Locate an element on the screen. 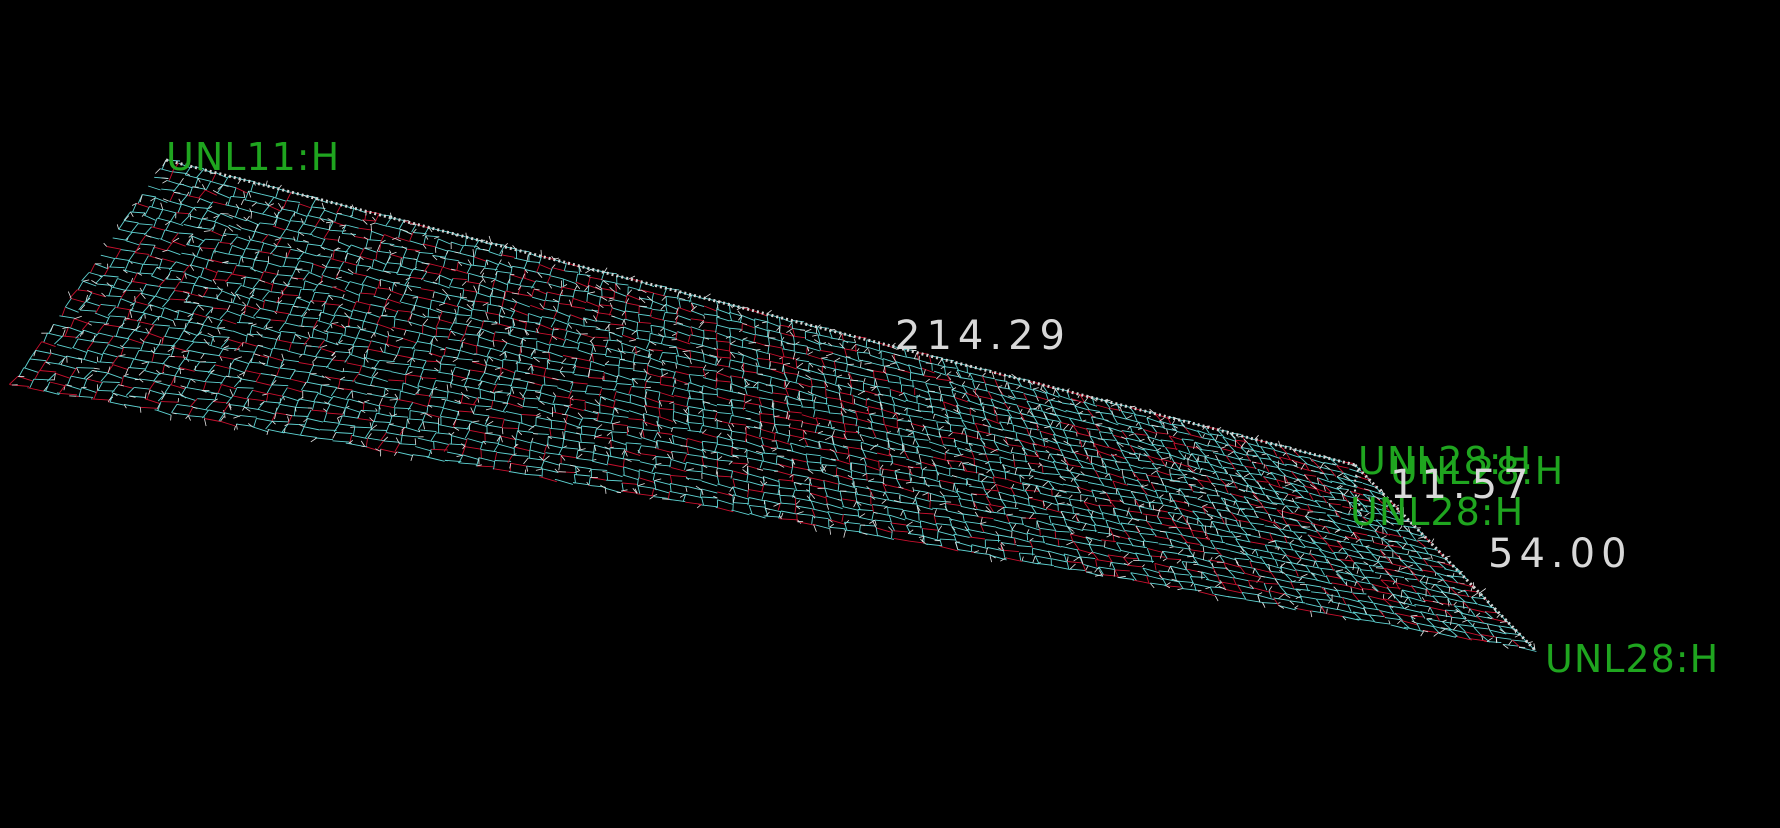 The image size is (1780, 828). atom-label-unl28-h-b: UNL28:H is located at coordinates (1477, 471).